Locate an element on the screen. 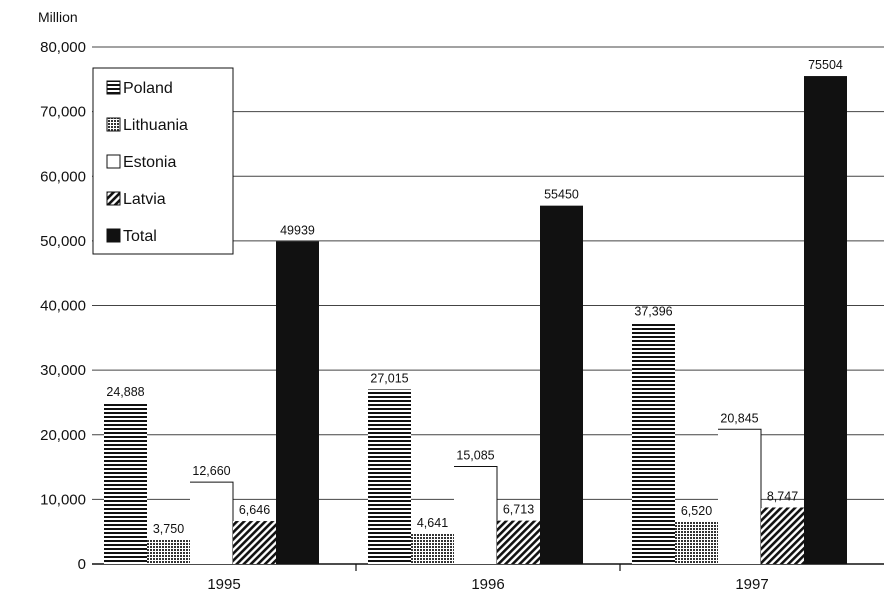  y-tick-label: 0 is located at coordinates (82, 564).